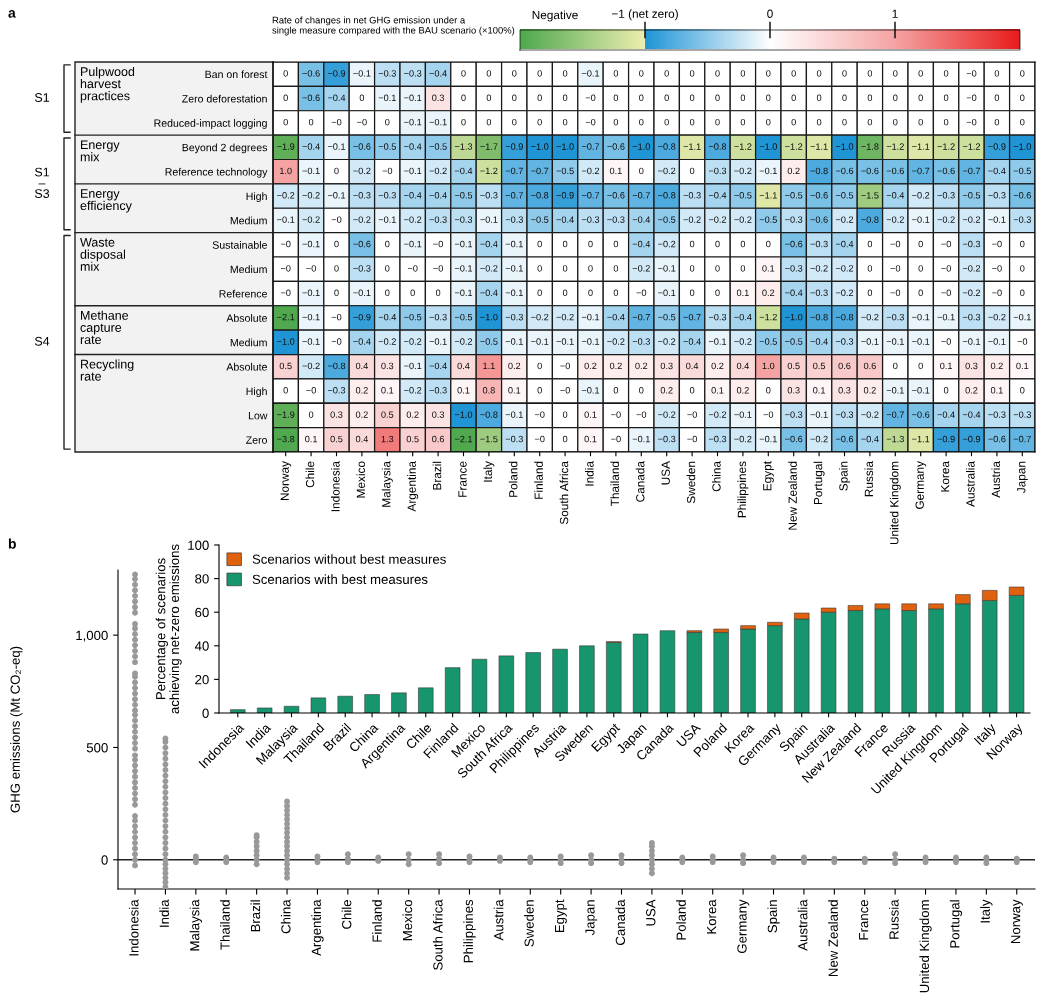  I want to click on data-label: −1.7, so click(489, 146).